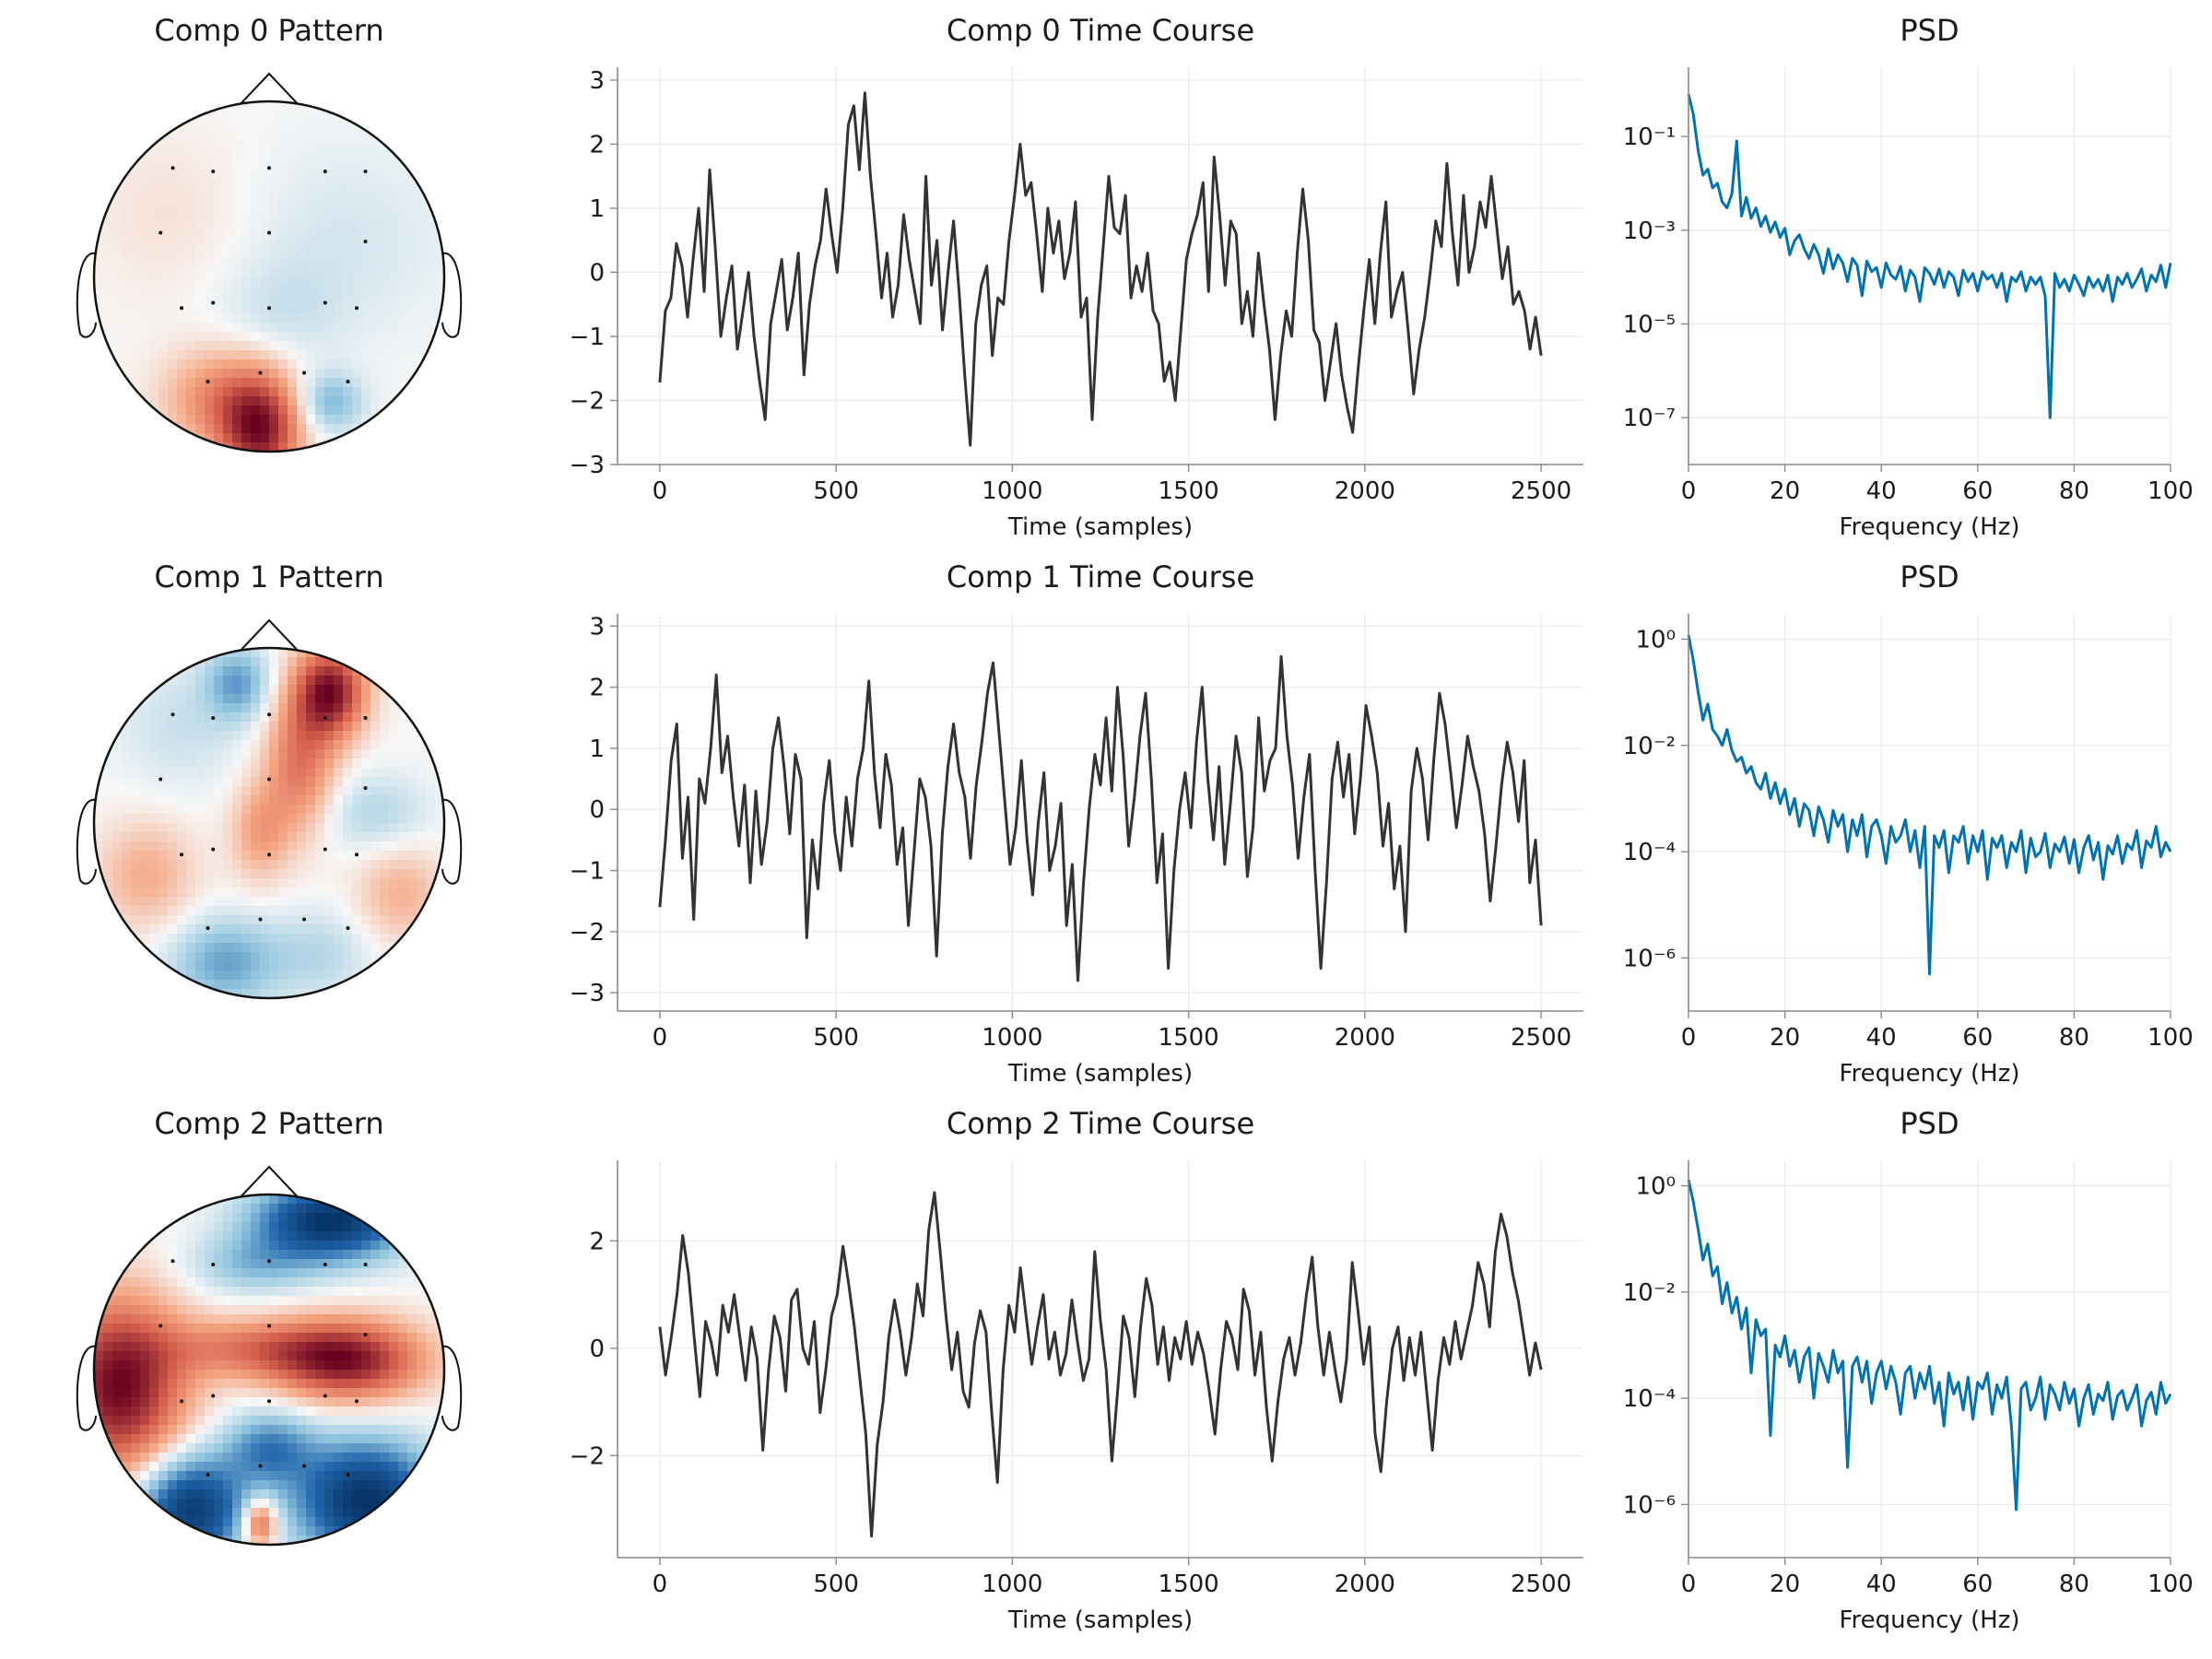 The height and width of the screenshot is (1659, 2212). I want to click on sensor-dot, so click(365, 1264).